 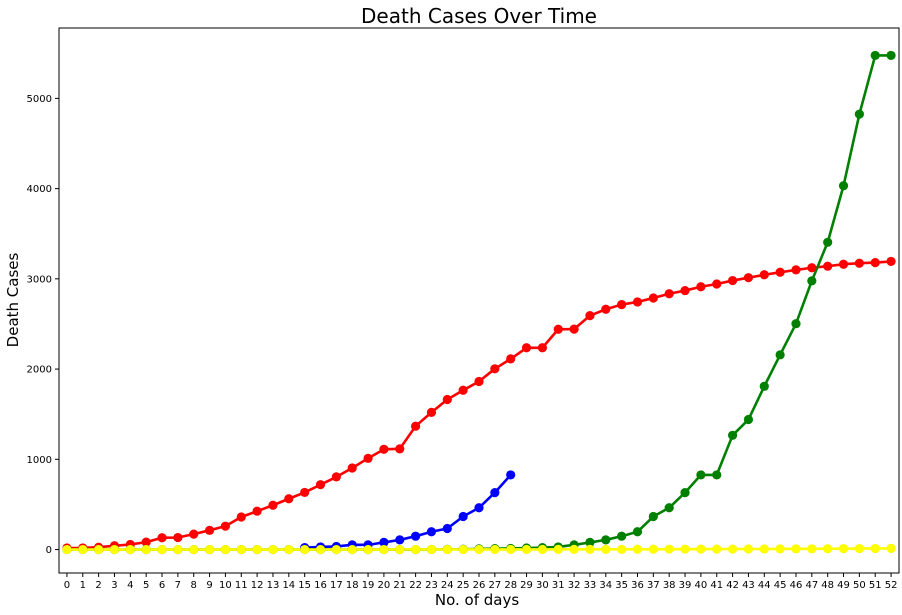 I want to click on x-tick-label: 7, so click(x=178, y=585).